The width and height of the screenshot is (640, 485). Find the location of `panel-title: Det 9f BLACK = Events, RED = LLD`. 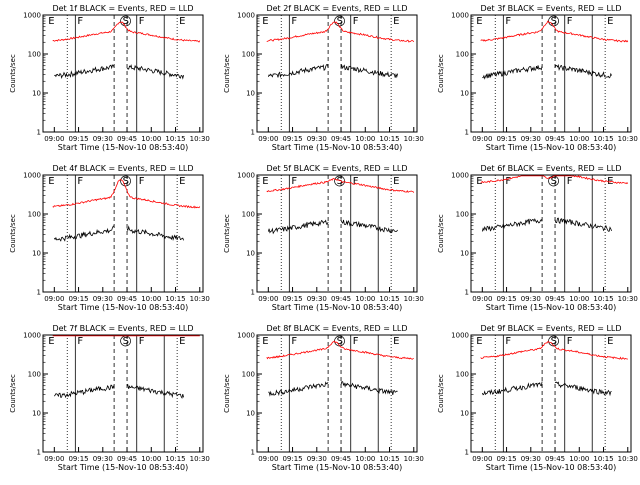

panel-title: Det 9f BLACK = Events, RED = LLD is located at coordinates (550, 328).